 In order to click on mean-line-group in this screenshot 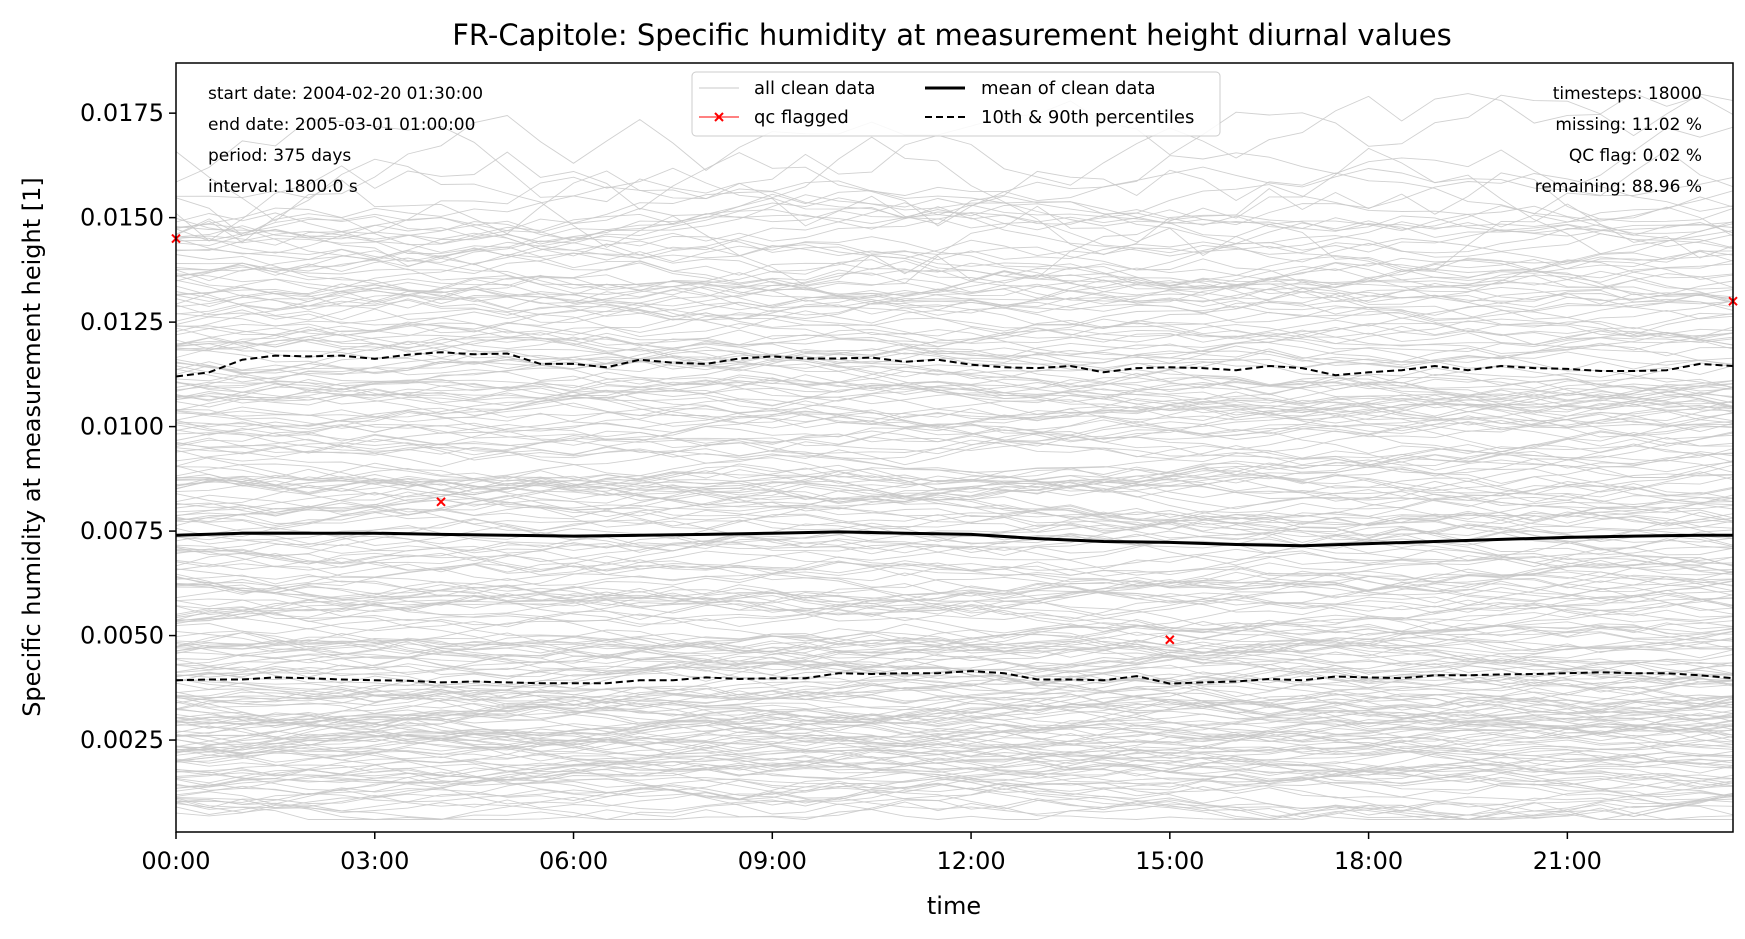, I will do `click(954, 539)`.